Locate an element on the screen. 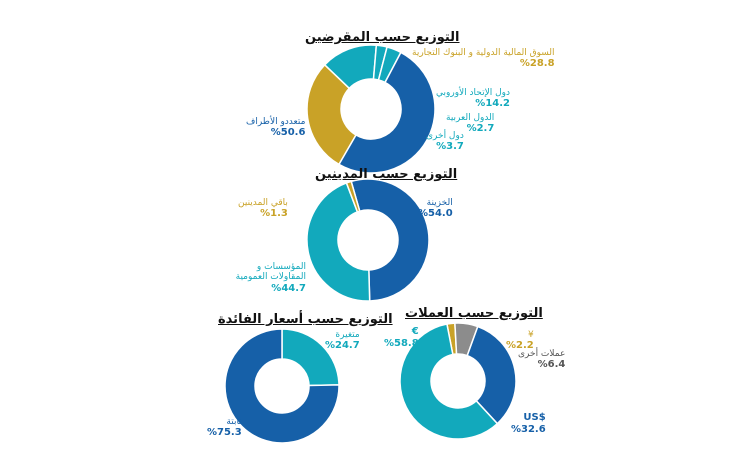 The image size is (745, 450). currencies-label-yen: ¥ %2.2 is located at coordinates (520, 341).